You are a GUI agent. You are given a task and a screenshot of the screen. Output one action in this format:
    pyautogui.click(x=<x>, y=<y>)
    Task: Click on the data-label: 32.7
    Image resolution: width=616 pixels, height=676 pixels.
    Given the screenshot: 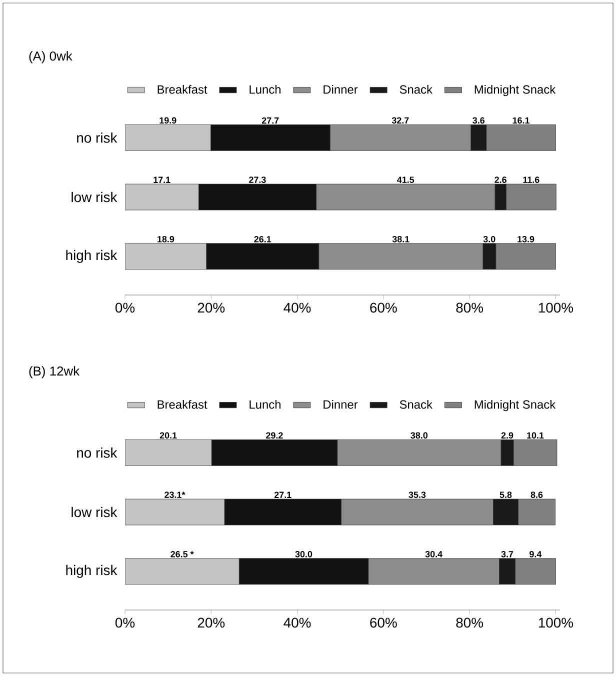 What is the action you would take?
    pyautogui.click(x=400, y=120)
    